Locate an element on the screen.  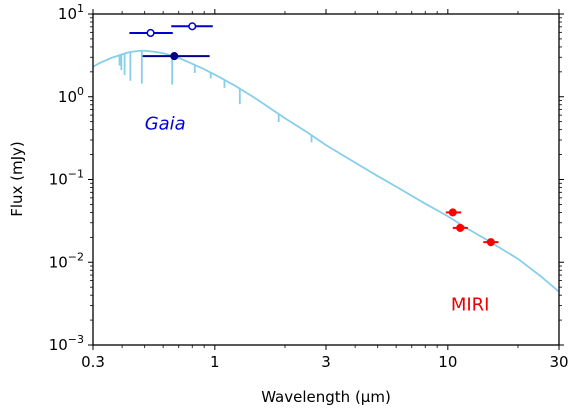
annotation-miri: MIRI is located at coordinates (470, 305).